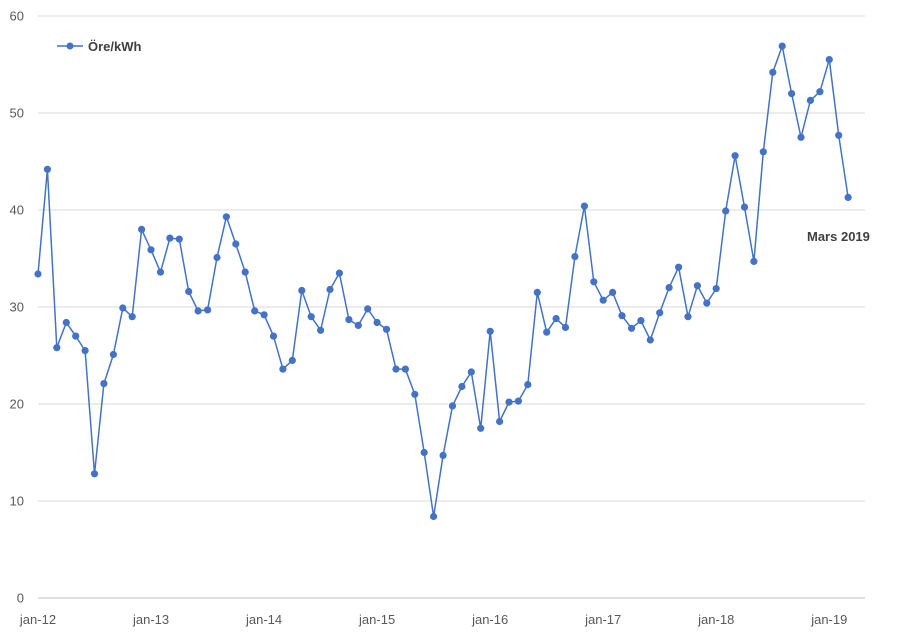 Image resolution: width=901 pixels, height=637 pixels. I want to click on x-tick-label-jan-16: jan-16, so click(489, 619).